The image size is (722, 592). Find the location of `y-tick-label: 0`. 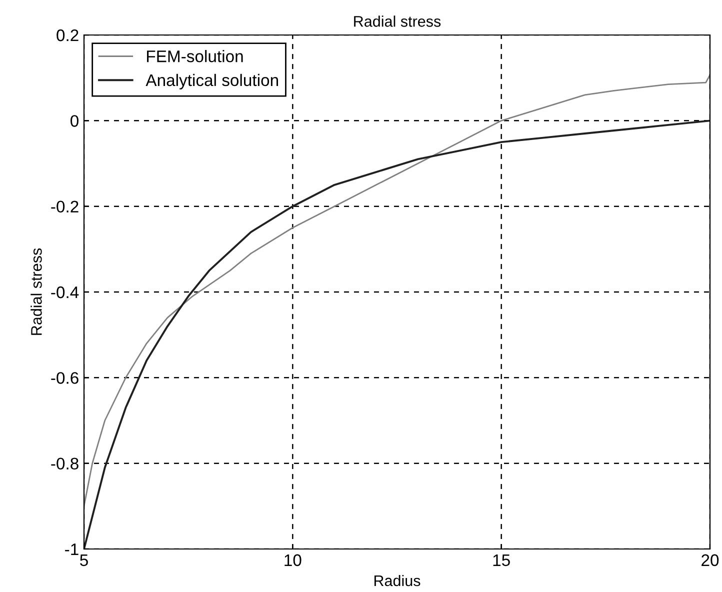

y-tick-label: 0 is located at coordinates (74, 121).